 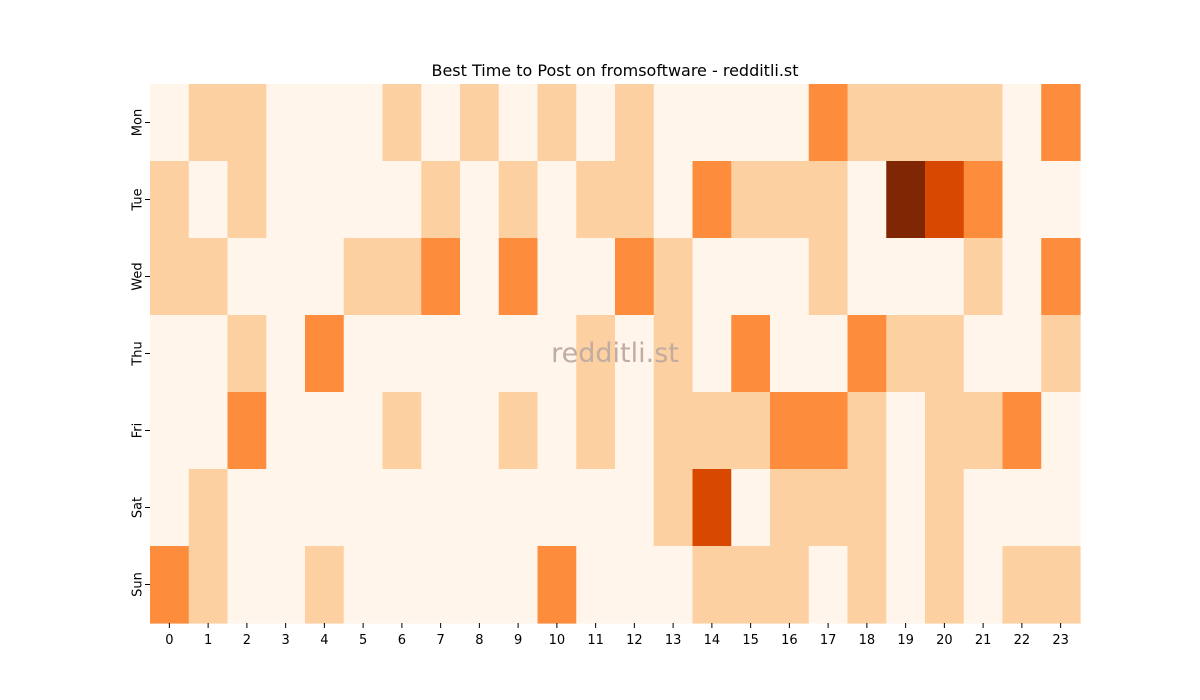 I want to click on x-tick-label: 9, so click(x=518, y=640).